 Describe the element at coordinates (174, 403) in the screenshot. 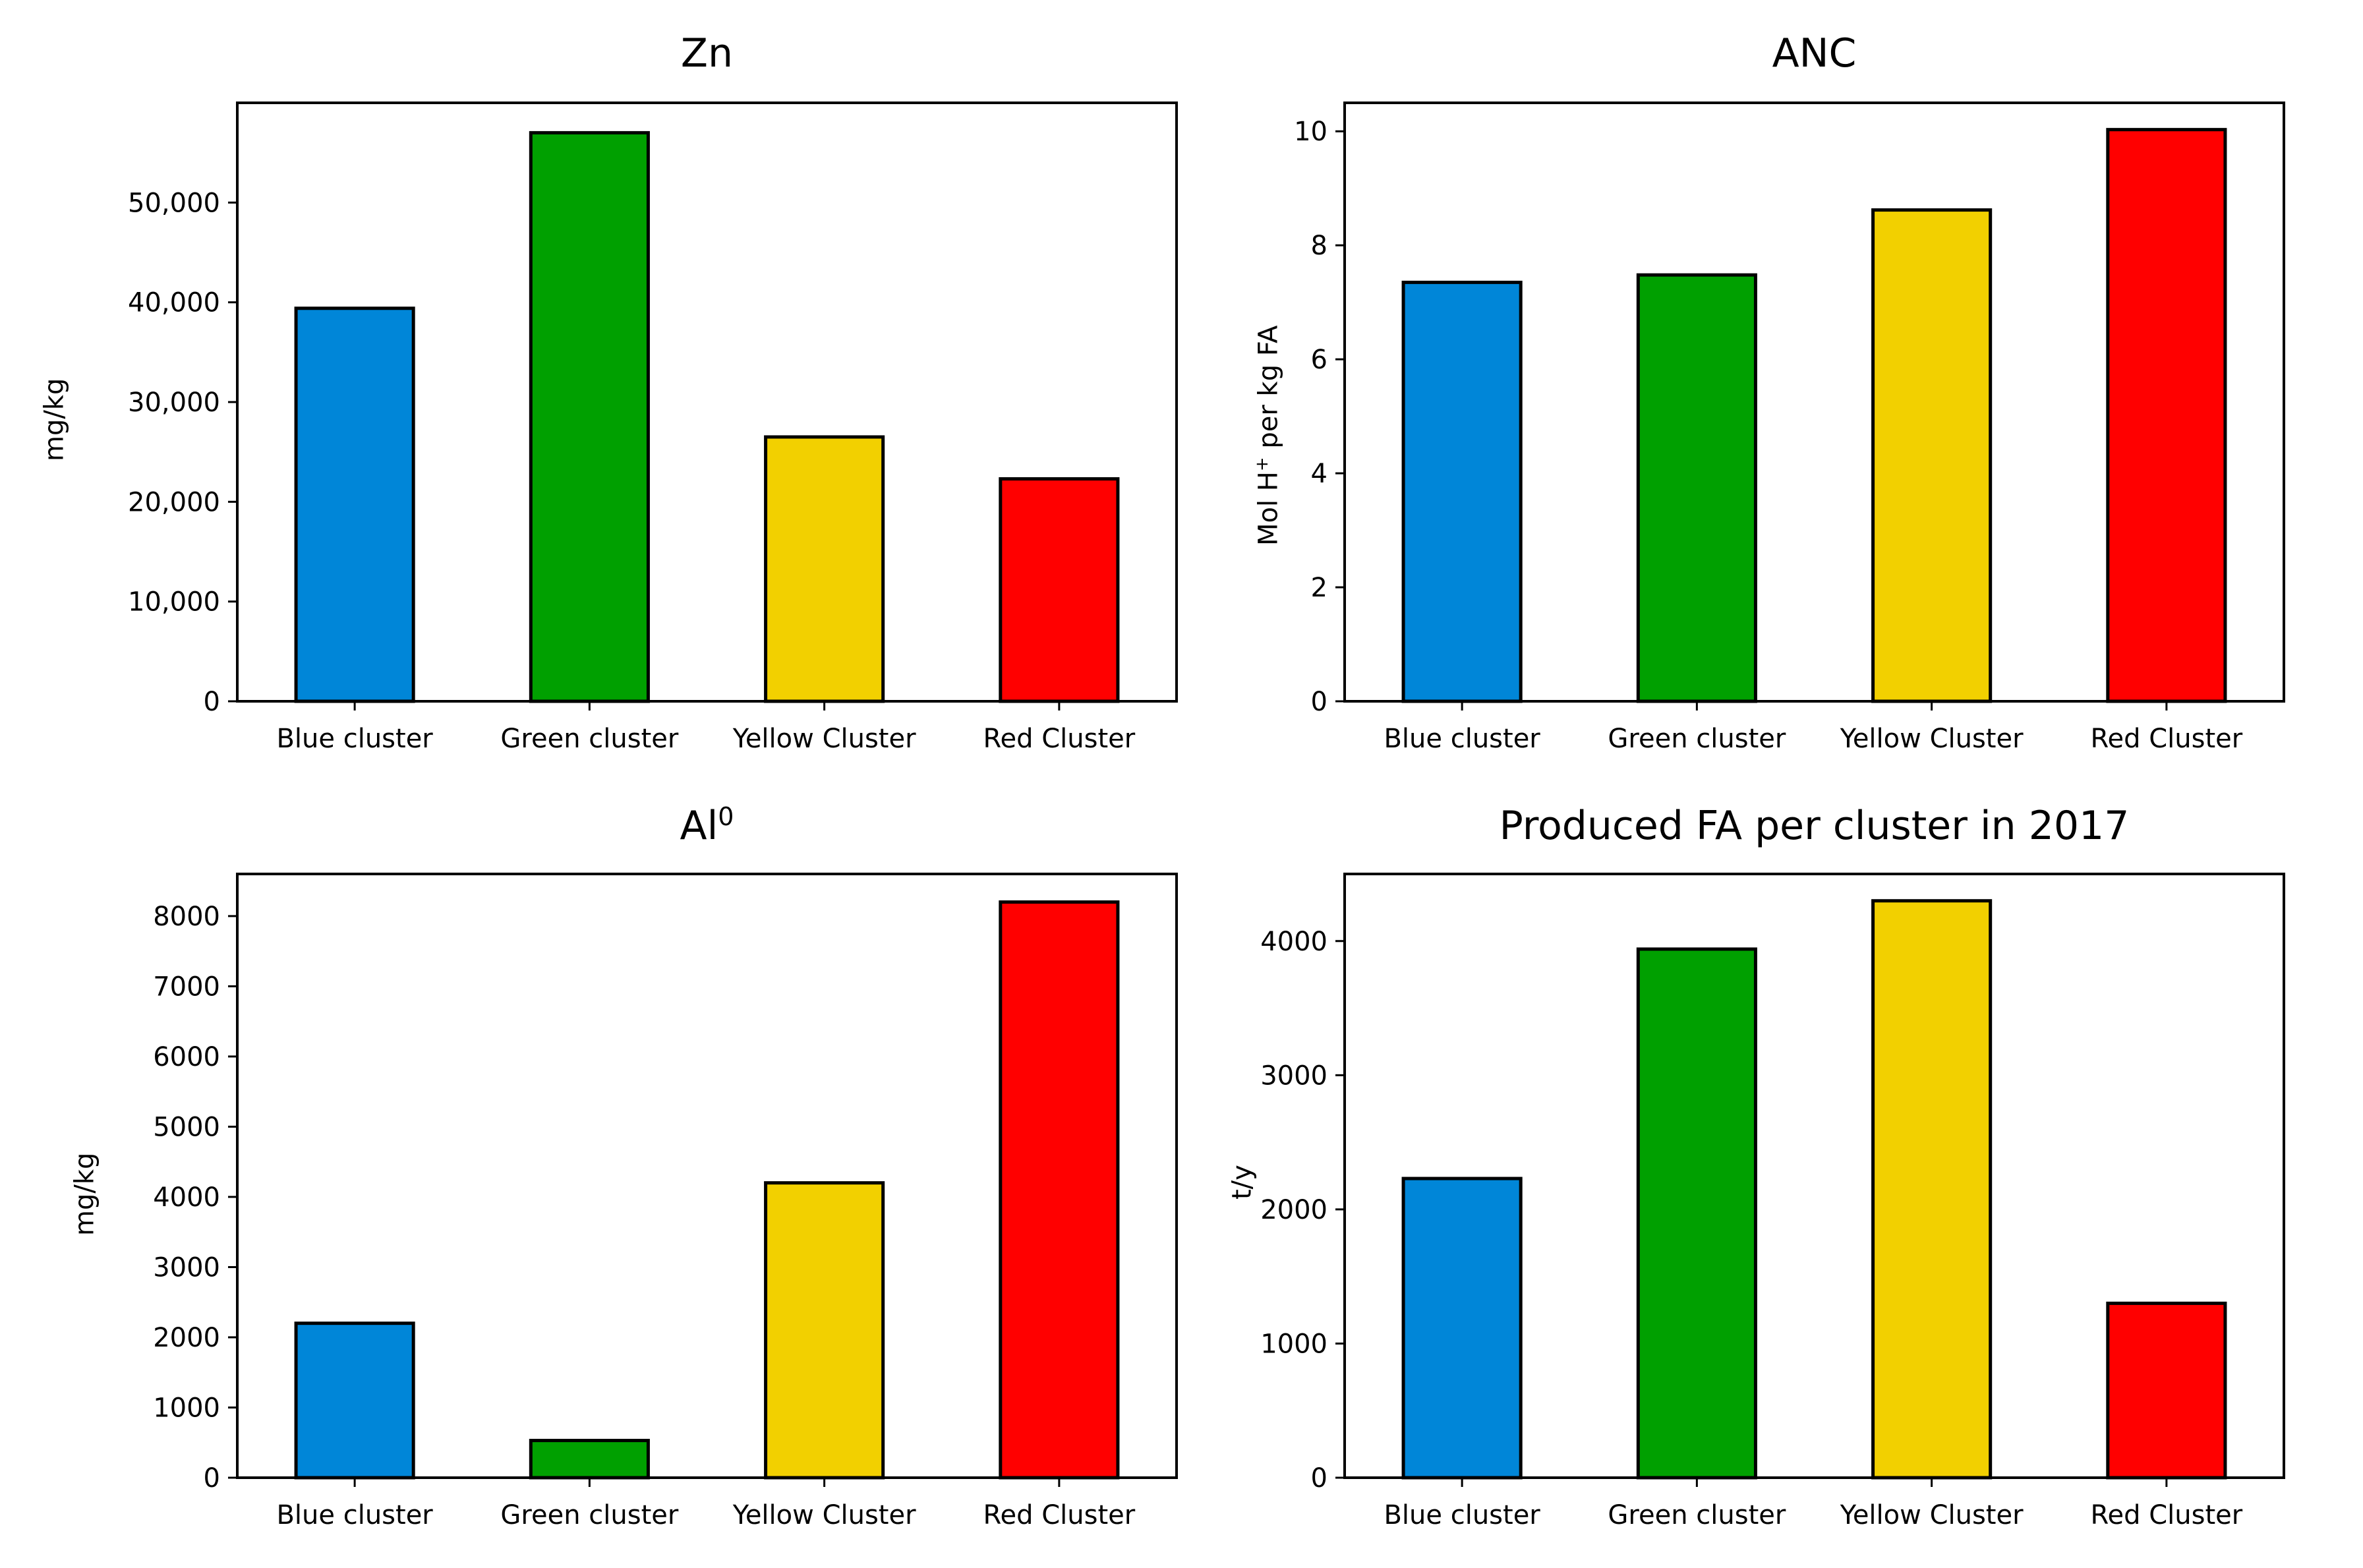

I see `y-tick-label: 30,000` at that location.